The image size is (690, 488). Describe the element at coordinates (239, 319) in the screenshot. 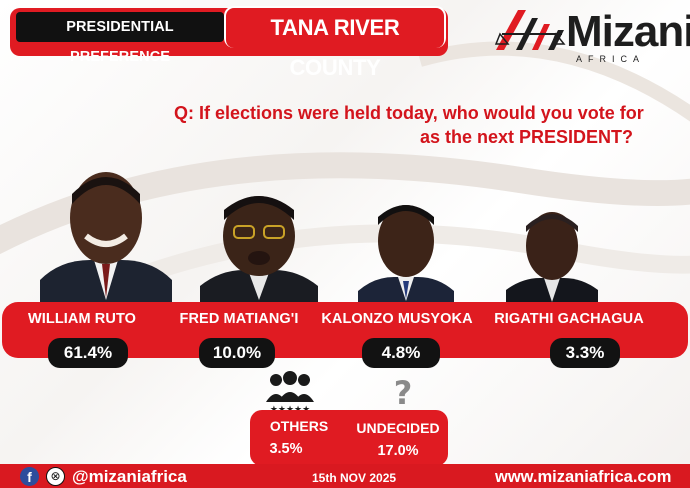

I see `candidate-name: FRED MATIANG'I` at that location.